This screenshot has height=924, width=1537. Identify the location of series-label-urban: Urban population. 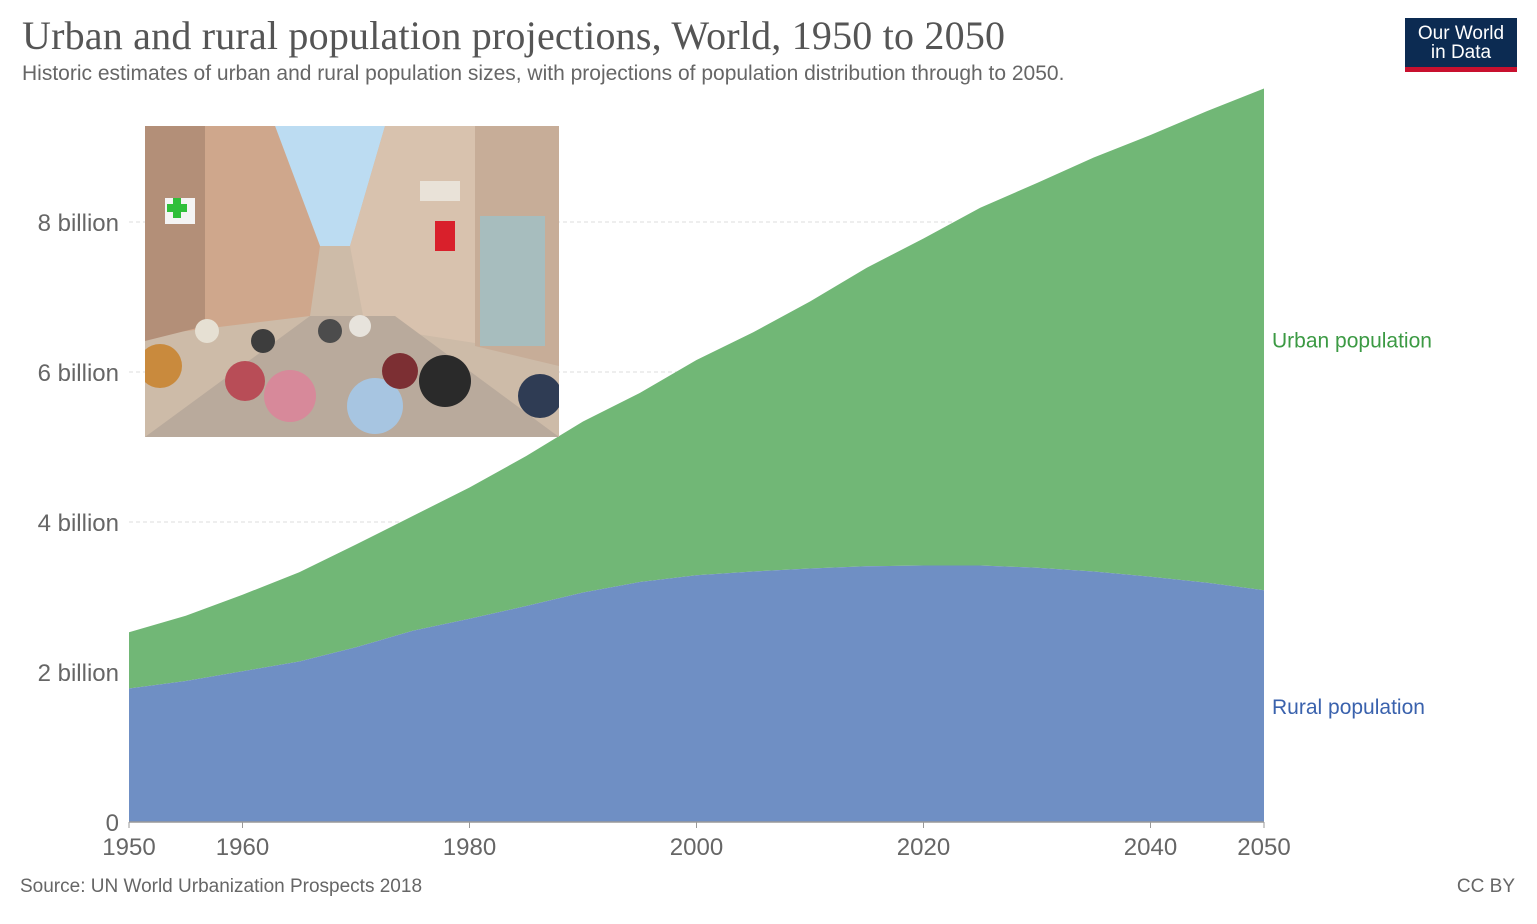
(1352, 340).